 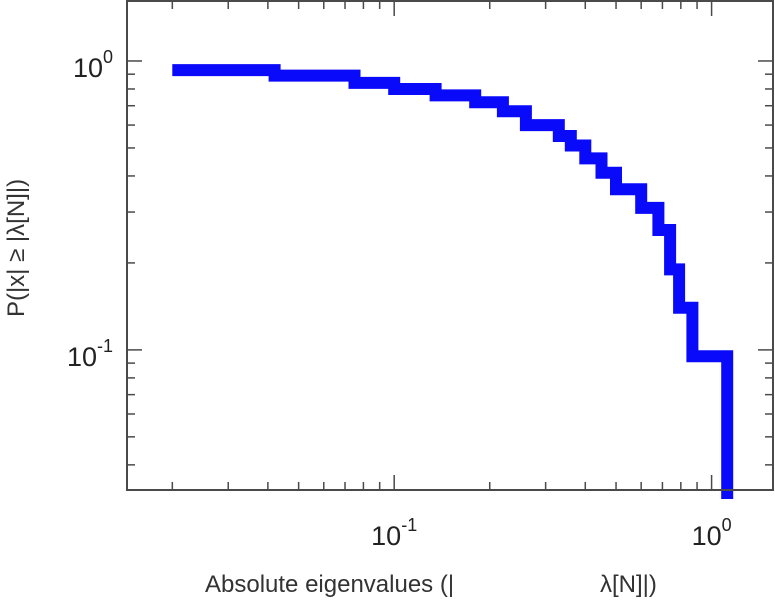 I want to click on y-axis-label: P(|x| ≥ |λ[N]|), so click(x=16, y=248).